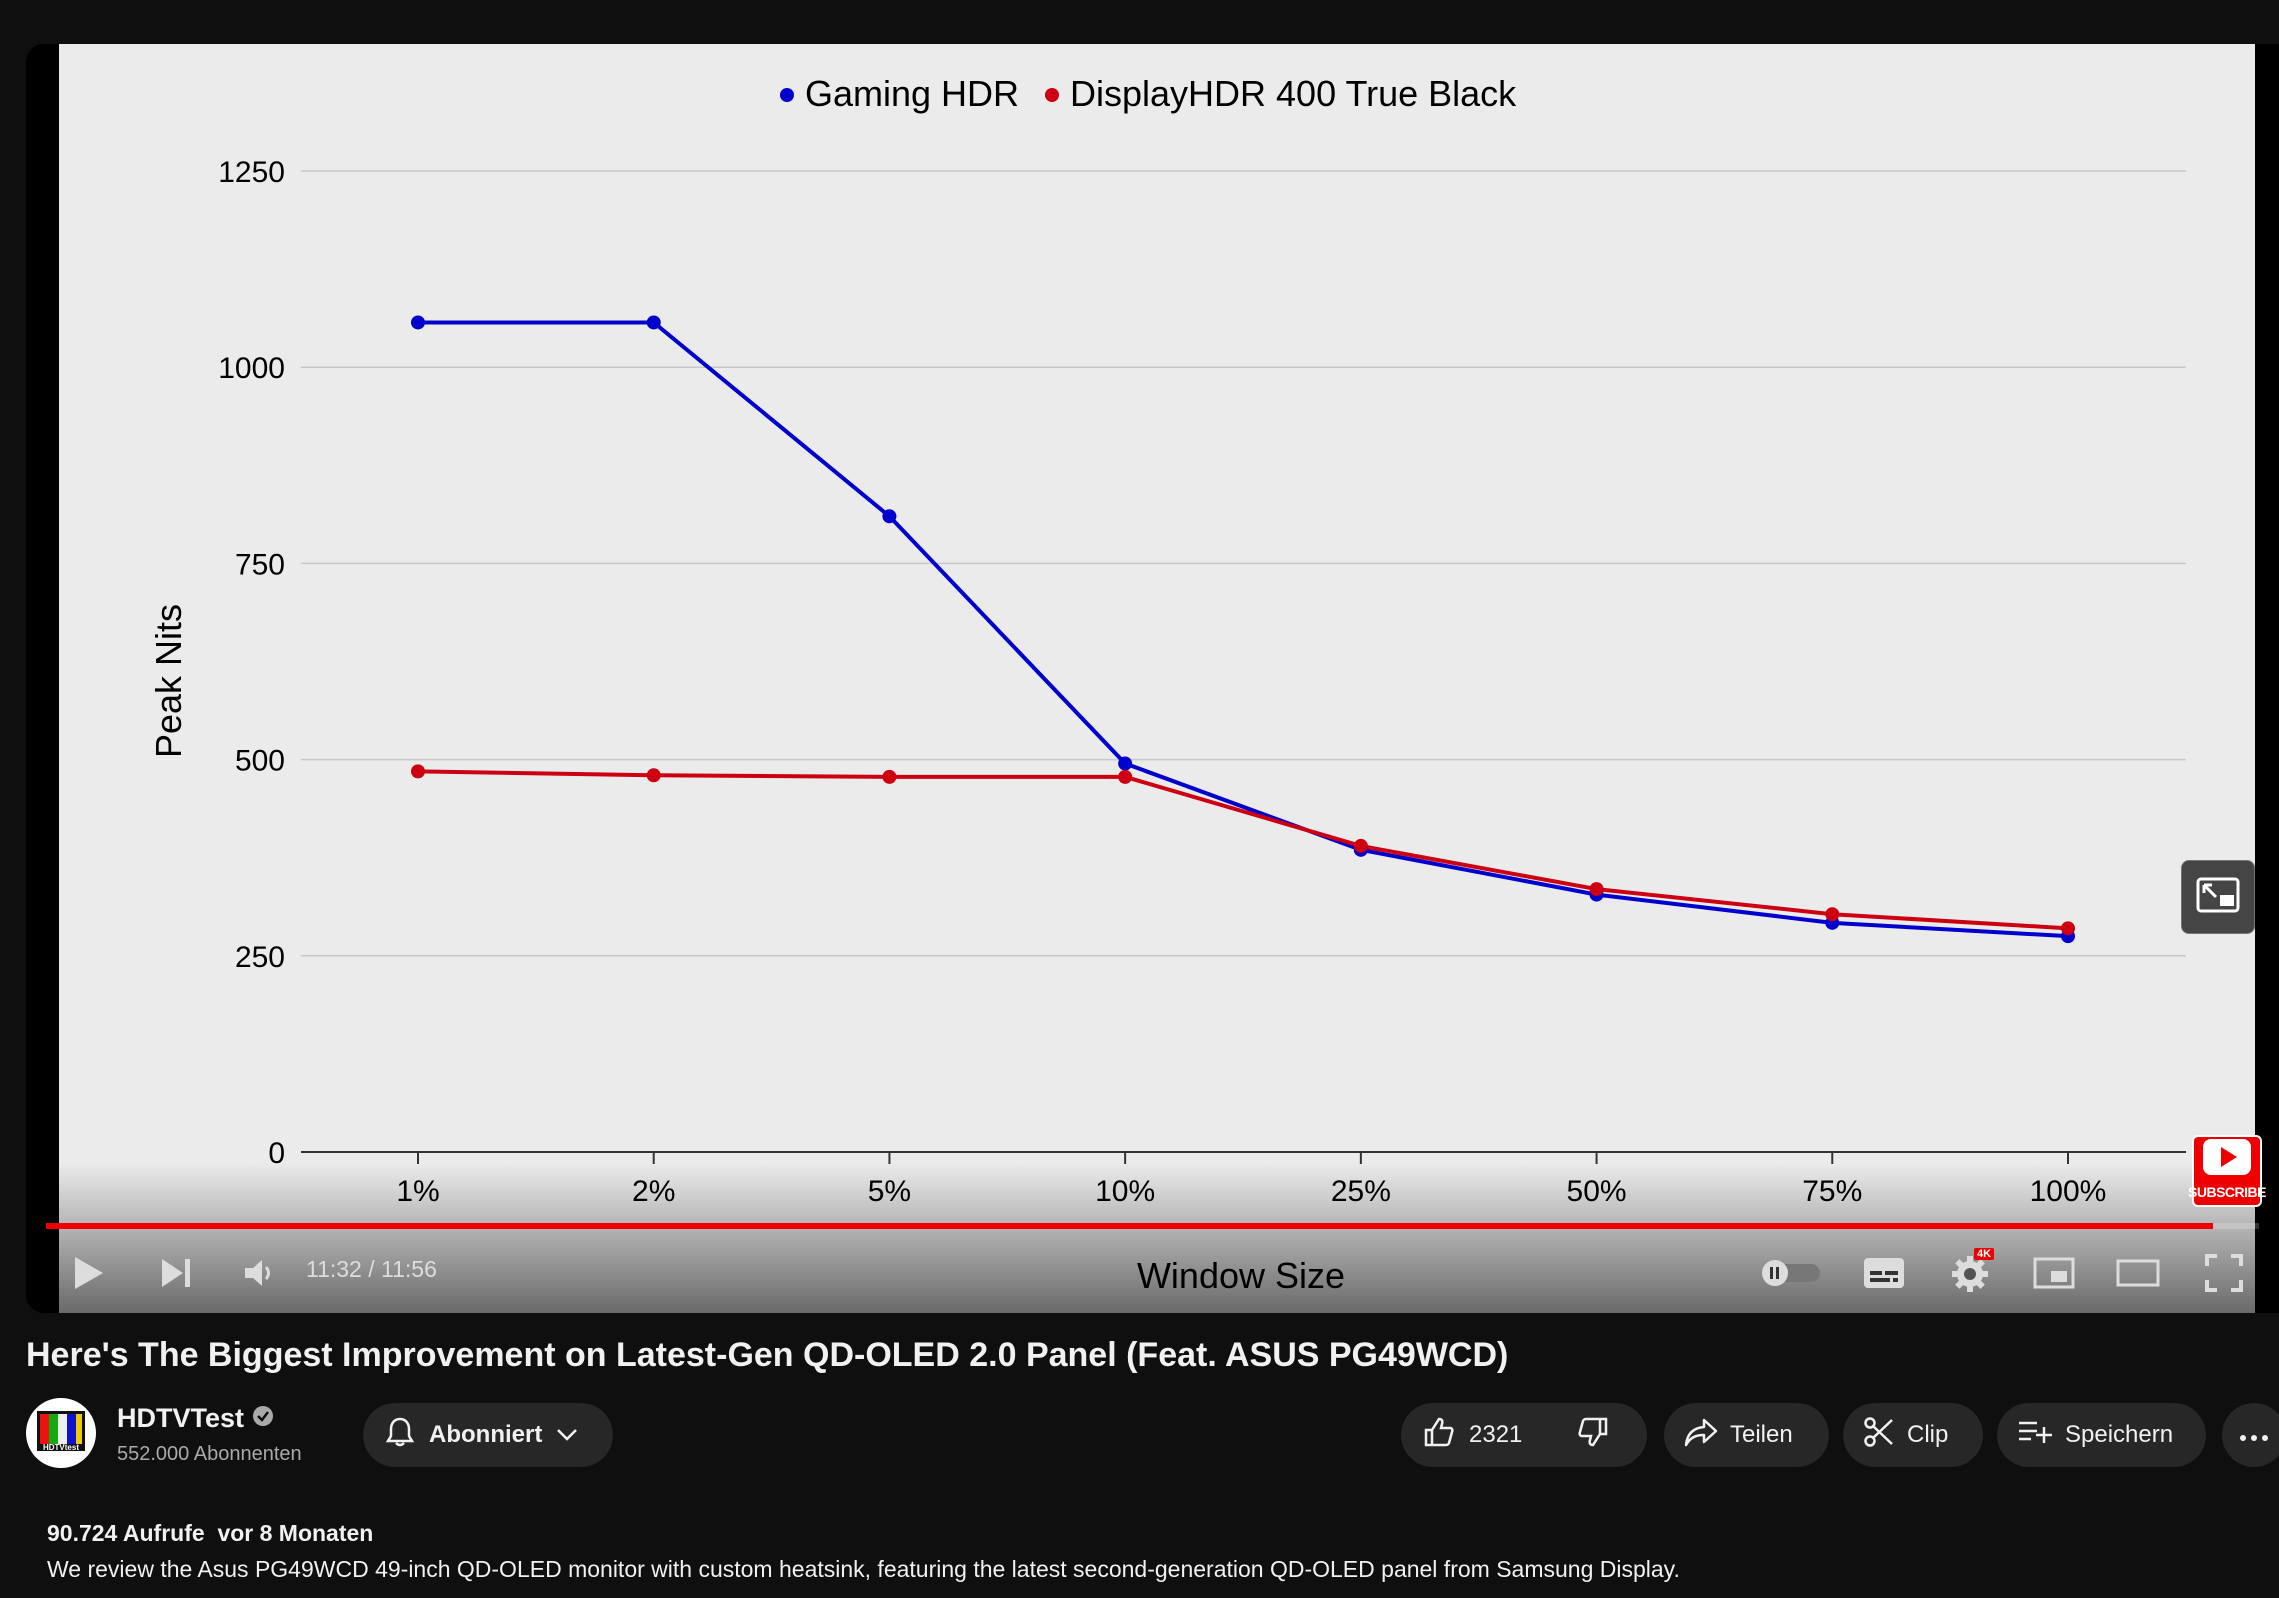 This screenshot has height=1598, width=2279. What do you see at coordinates (1524, 1435) in the screenshot?
I see `like-dislike-group: 2321` at bounding box center [1524, 1435].